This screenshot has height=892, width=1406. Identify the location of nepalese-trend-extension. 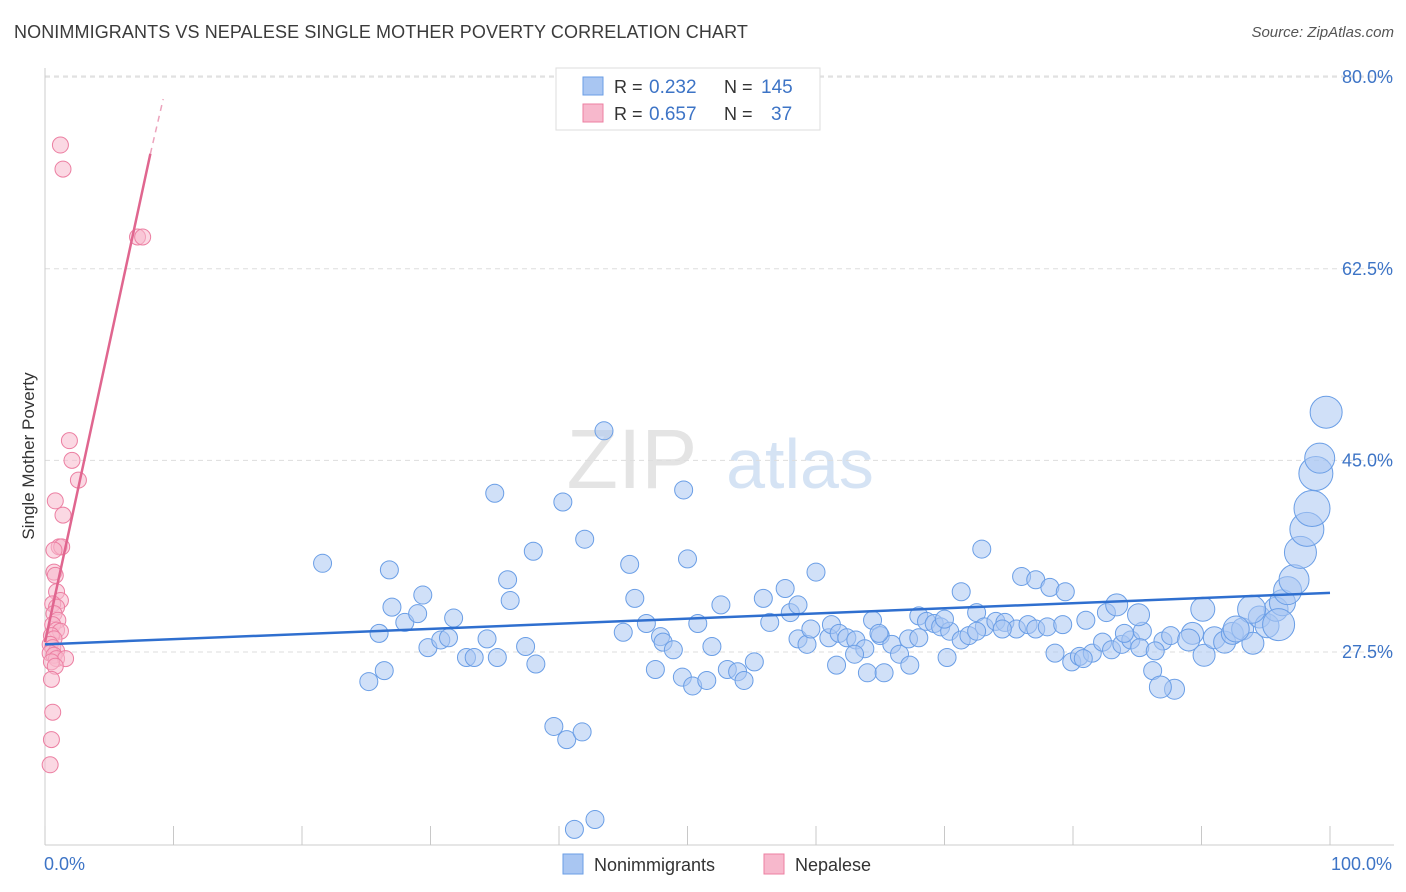
(156, 126).